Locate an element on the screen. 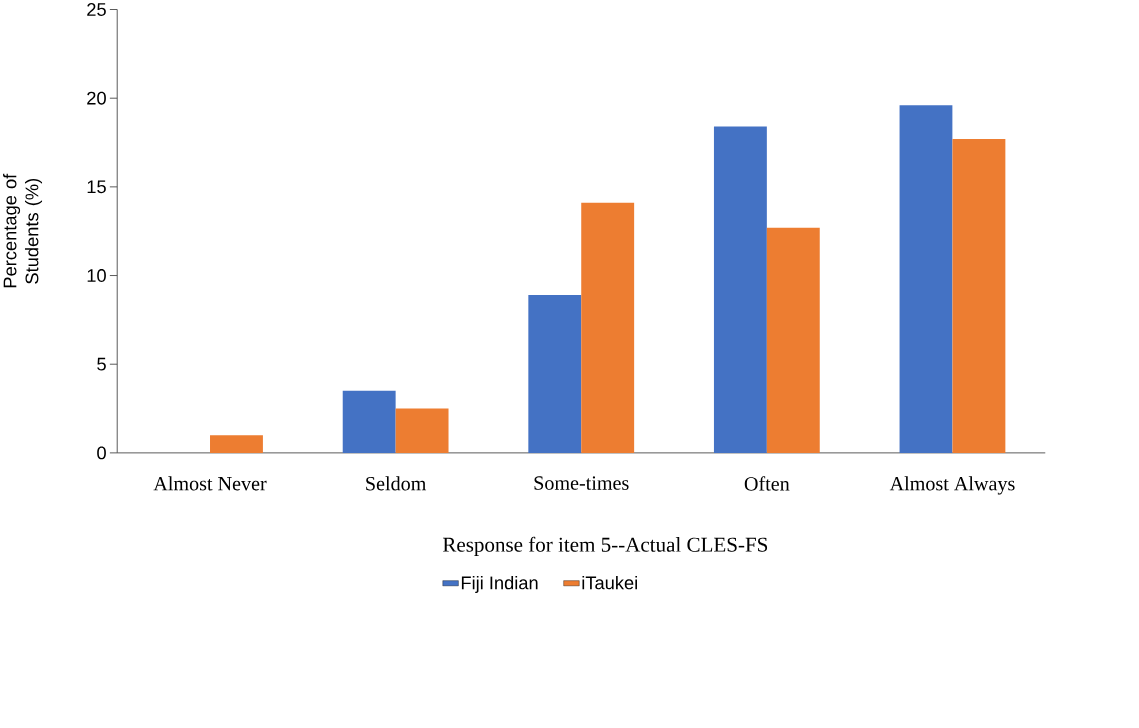 The width and height of the screenshot is (1139, 728). y-tick-label: 15 is located at coordinates (96, 187).